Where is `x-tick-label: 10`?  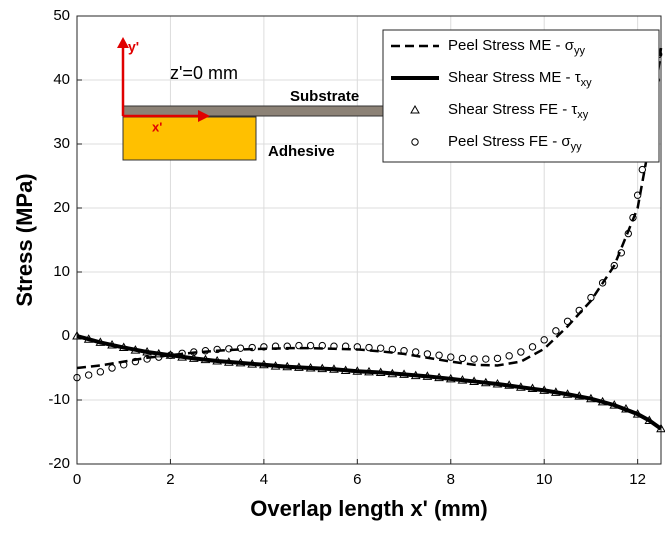
x-tick-label: 10 is located at coordinates (544, 479).